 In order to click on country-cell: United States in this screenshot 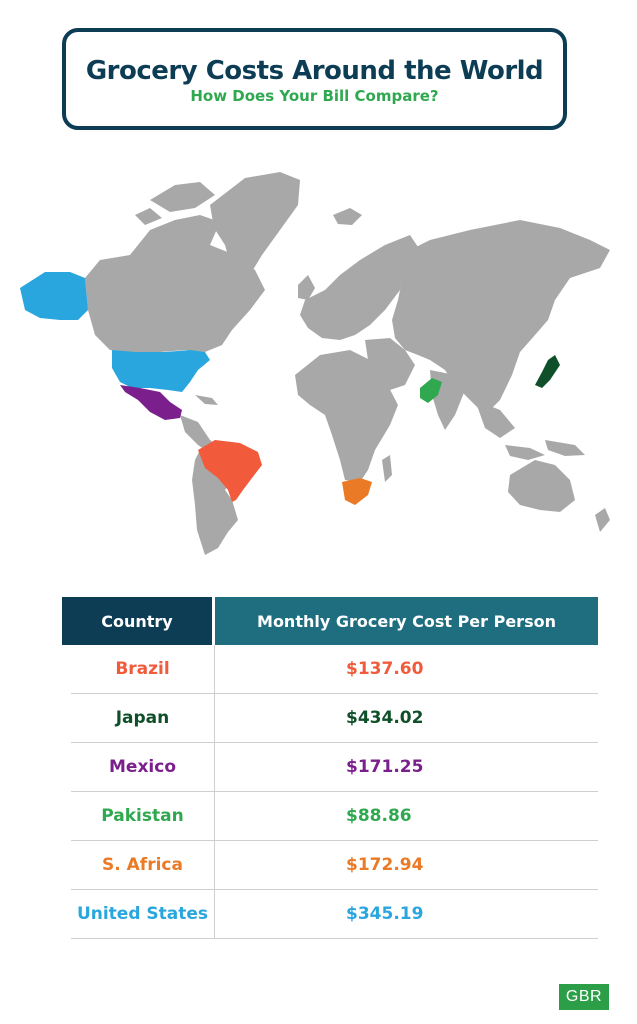, I will do `click(143, 914)`.